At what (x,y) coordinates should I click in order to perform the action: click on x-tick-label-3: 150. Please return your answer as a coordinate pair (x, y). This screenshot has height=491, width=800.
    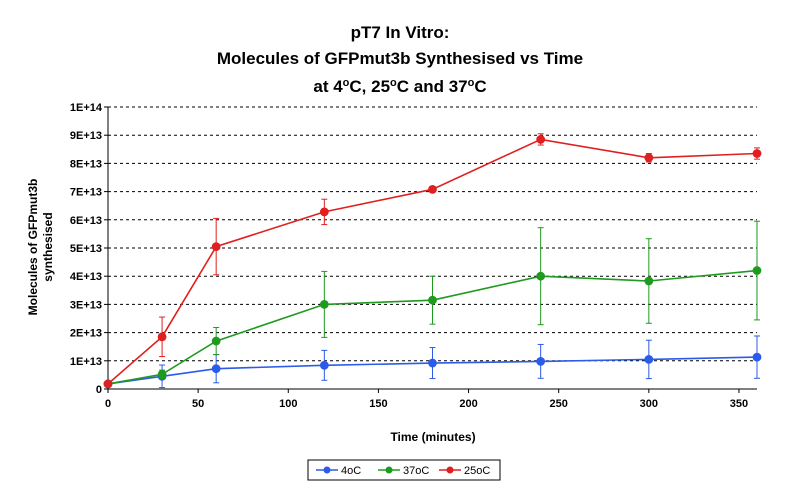
    Looking at the image, I should click on (378, 404).